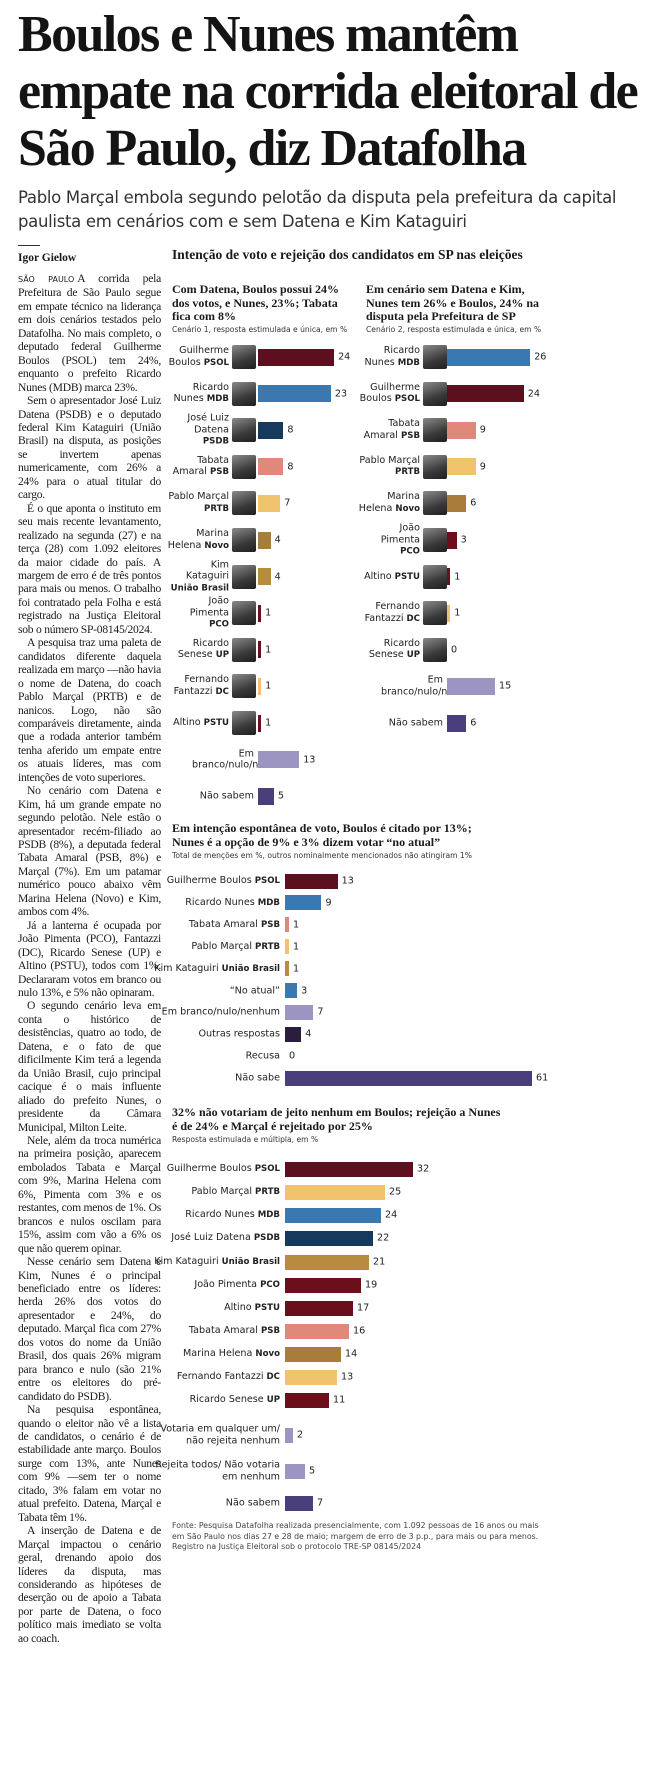 This screenshot has height=1782, width=651. I want to click on party: DC, so click(273, 1376).